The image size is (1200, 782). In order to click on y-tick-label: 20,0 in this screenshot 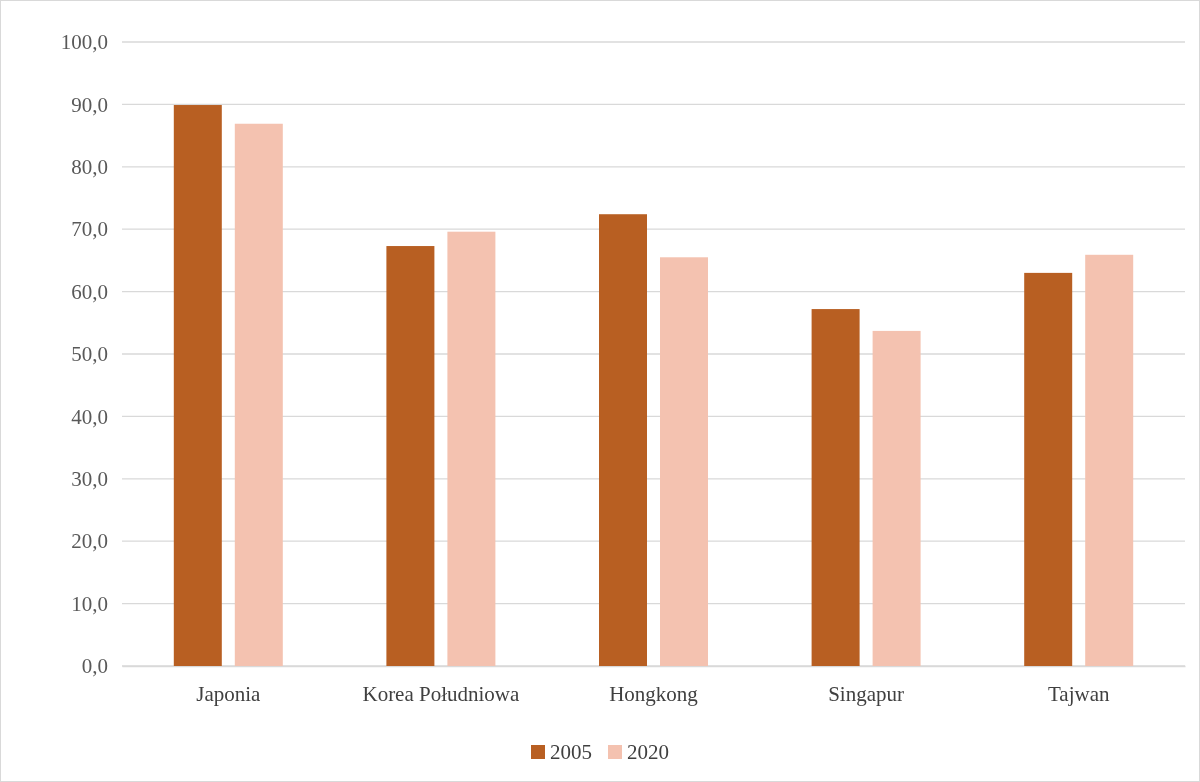, I will do `click(89, 541)`.